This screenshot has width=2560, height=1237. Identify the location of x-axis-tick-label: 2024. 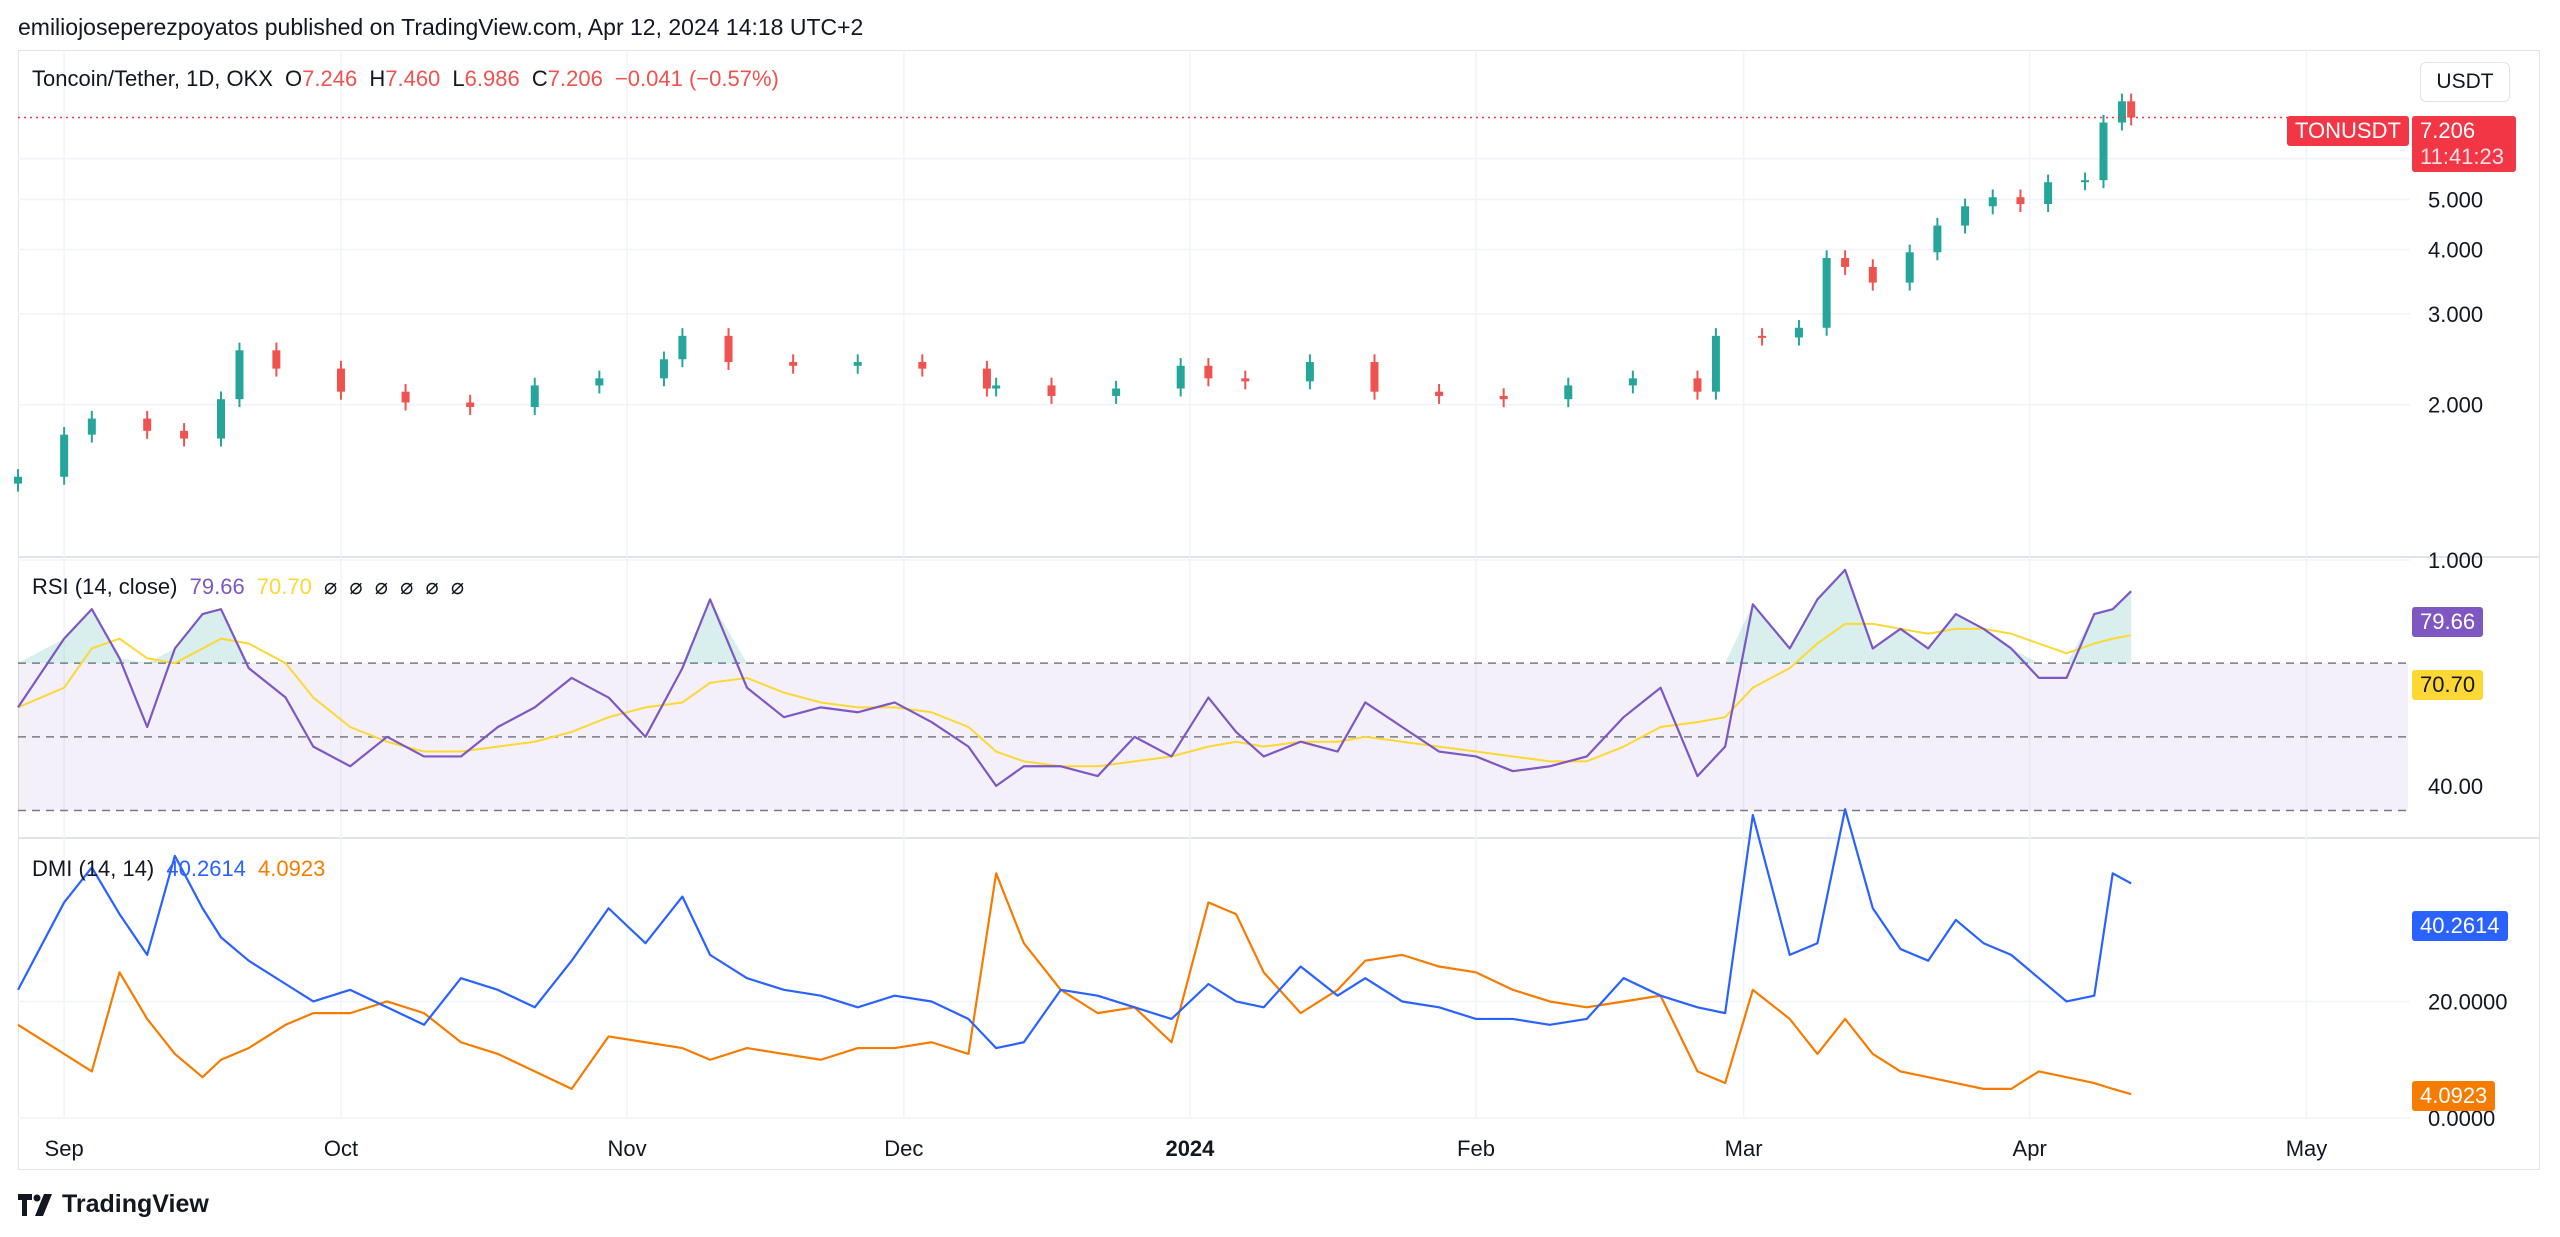
(1190, 1148).